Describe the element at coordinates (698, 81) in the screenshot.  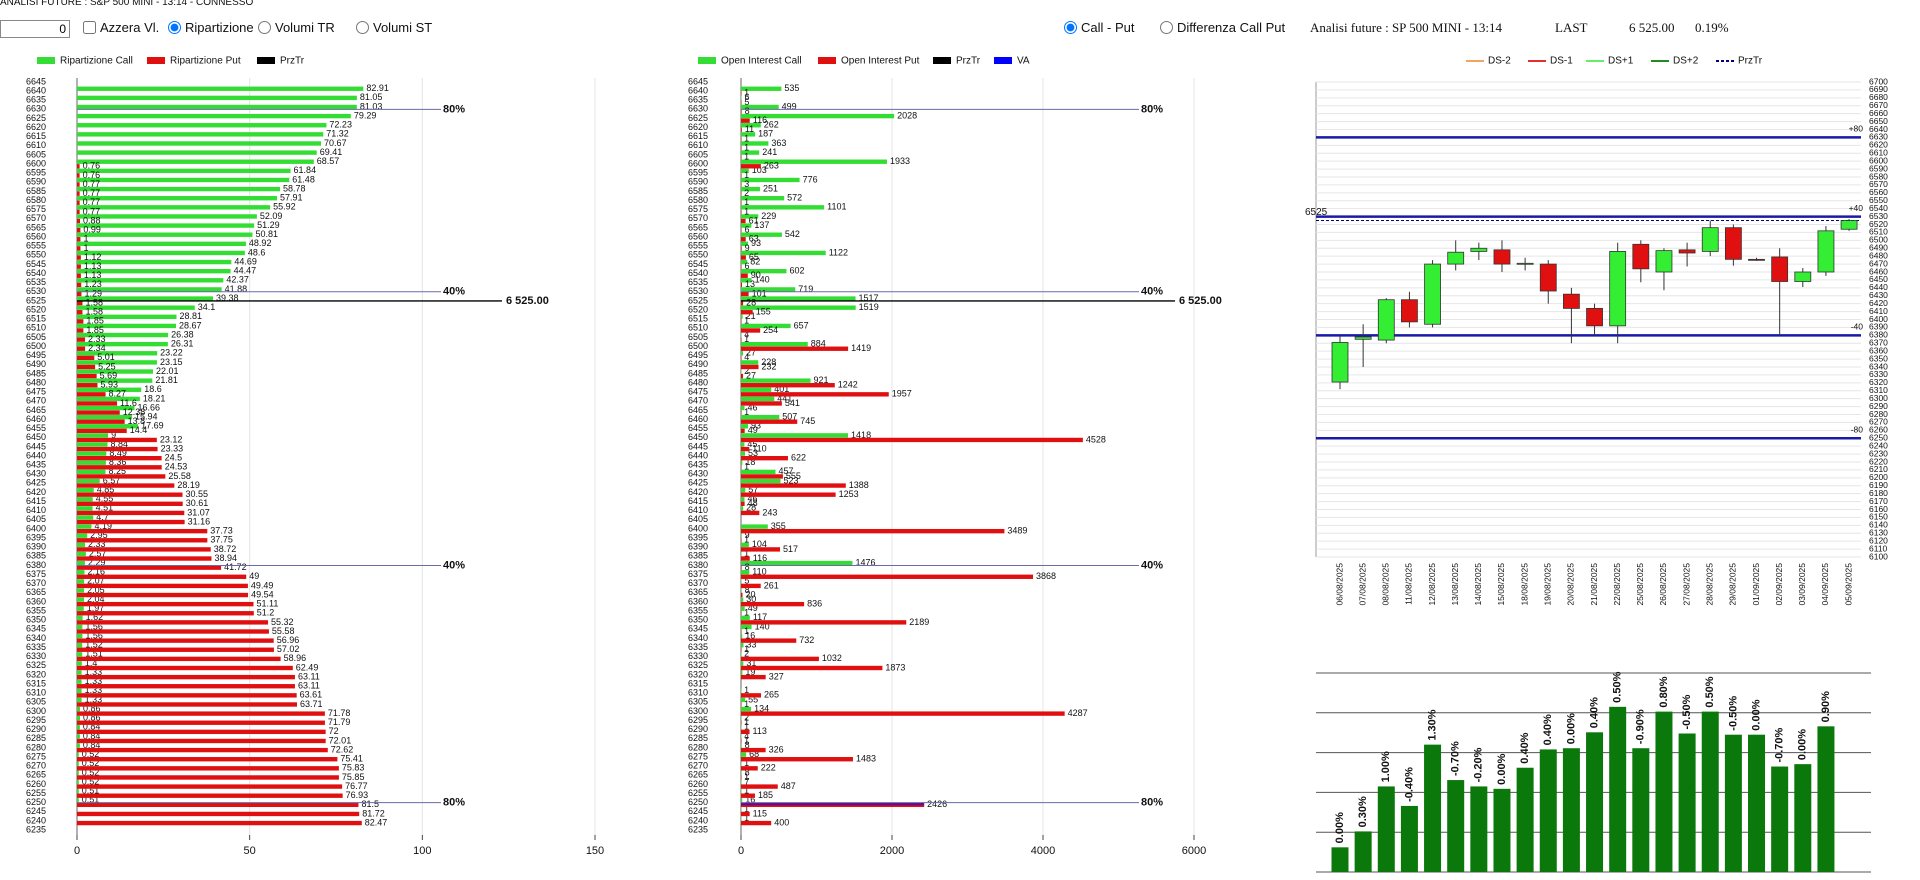
I see `y-tick-label: 6645` at that location.